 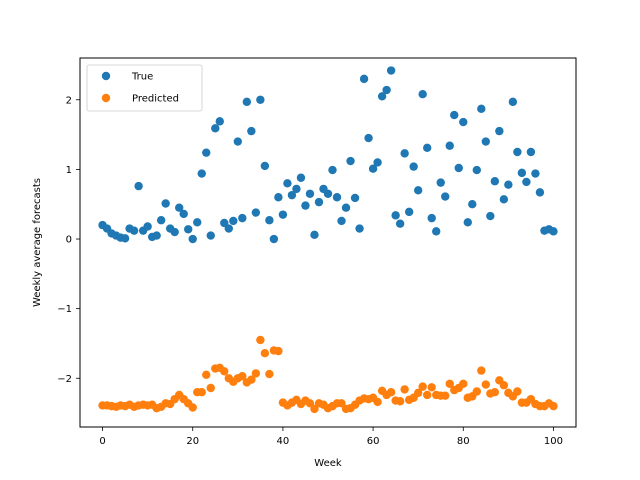 What do you see at coordinates (142, 77) in the screenshot?
I see `legend-label-true: True` at bounding box center [142, 77].